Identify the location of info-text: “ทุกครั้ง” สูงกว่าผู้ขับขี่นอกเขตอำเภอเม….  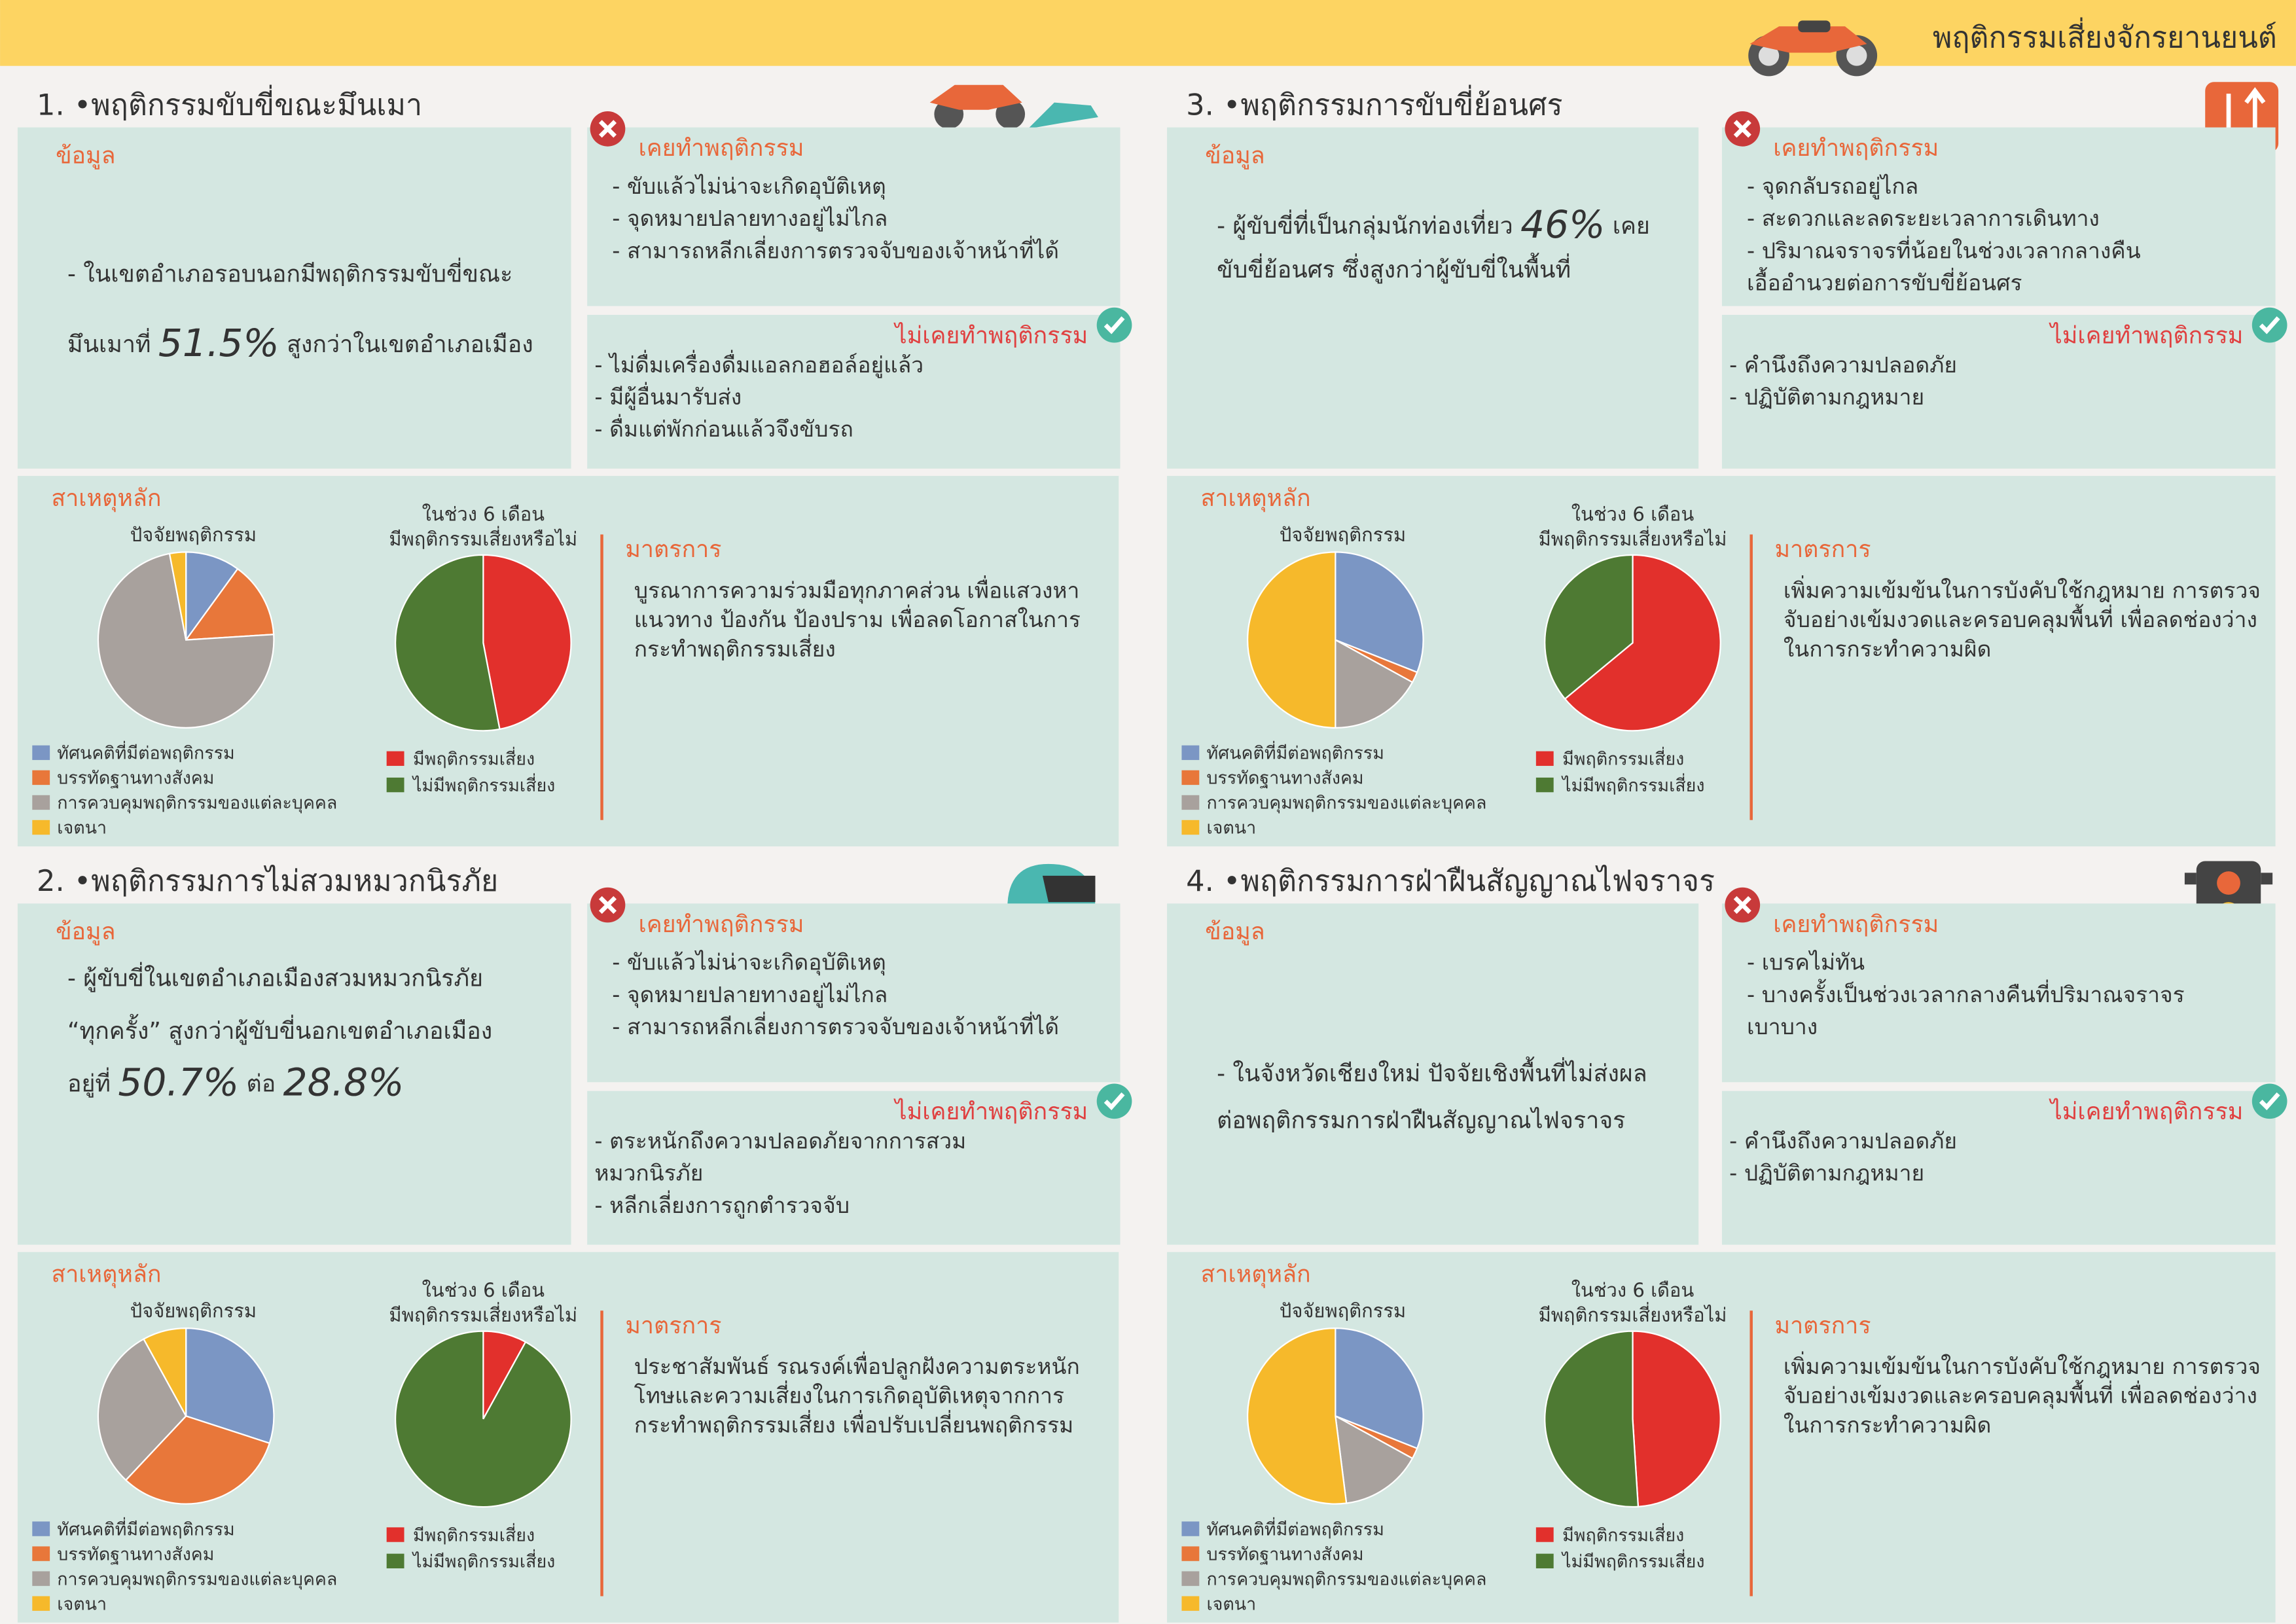
(279, 1029).